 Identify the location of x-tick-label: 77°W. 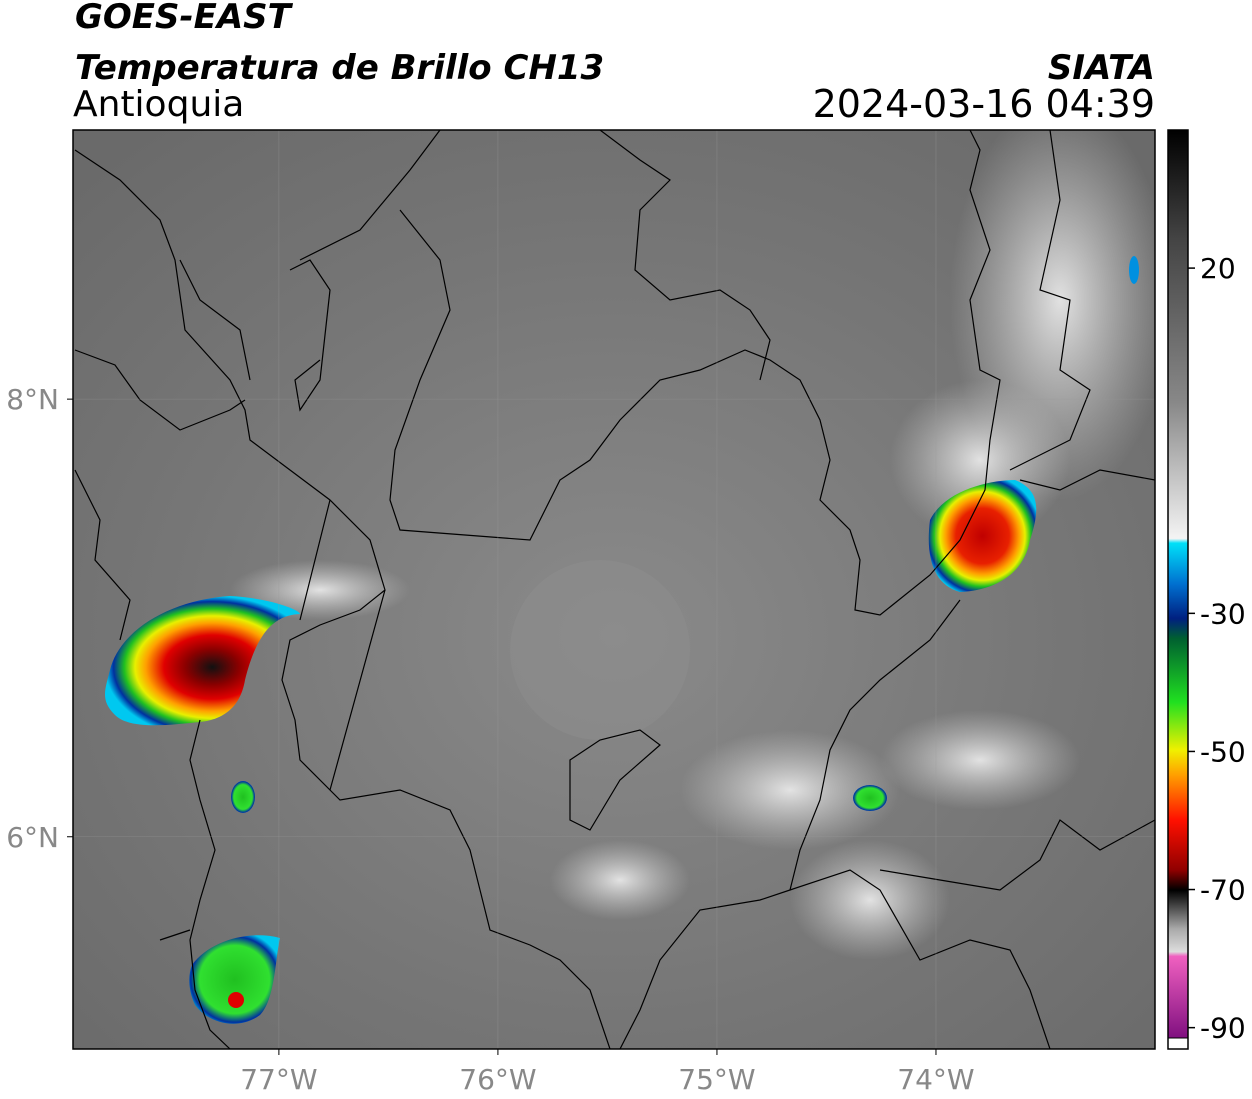
(278, 1079).